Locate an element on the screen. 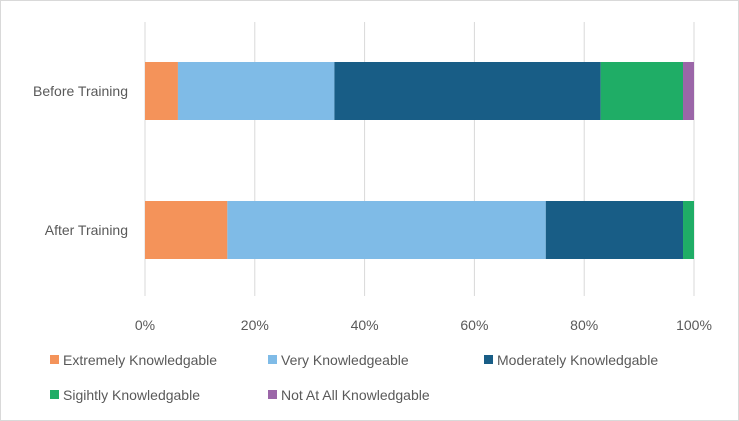 This screenshot has width=739, height=421. legend-label: Not At All Knowledgable is located at coordinates (355, 395).